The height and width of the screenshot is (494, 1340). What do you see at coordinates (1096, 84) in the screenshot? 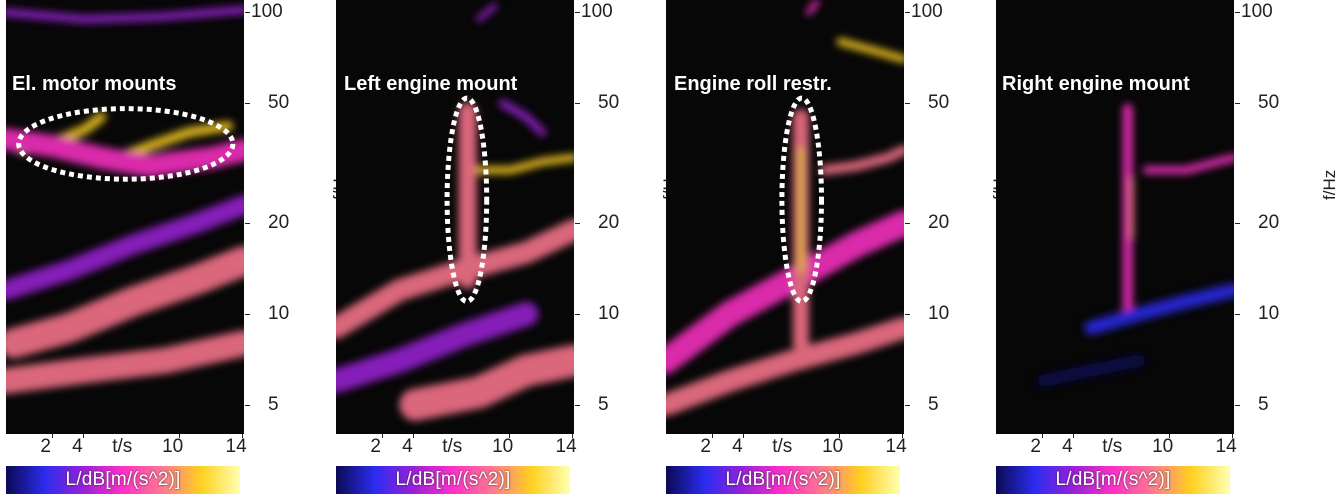
I see `panel-title: Right engine mount` at bounding box center [1096, 84].